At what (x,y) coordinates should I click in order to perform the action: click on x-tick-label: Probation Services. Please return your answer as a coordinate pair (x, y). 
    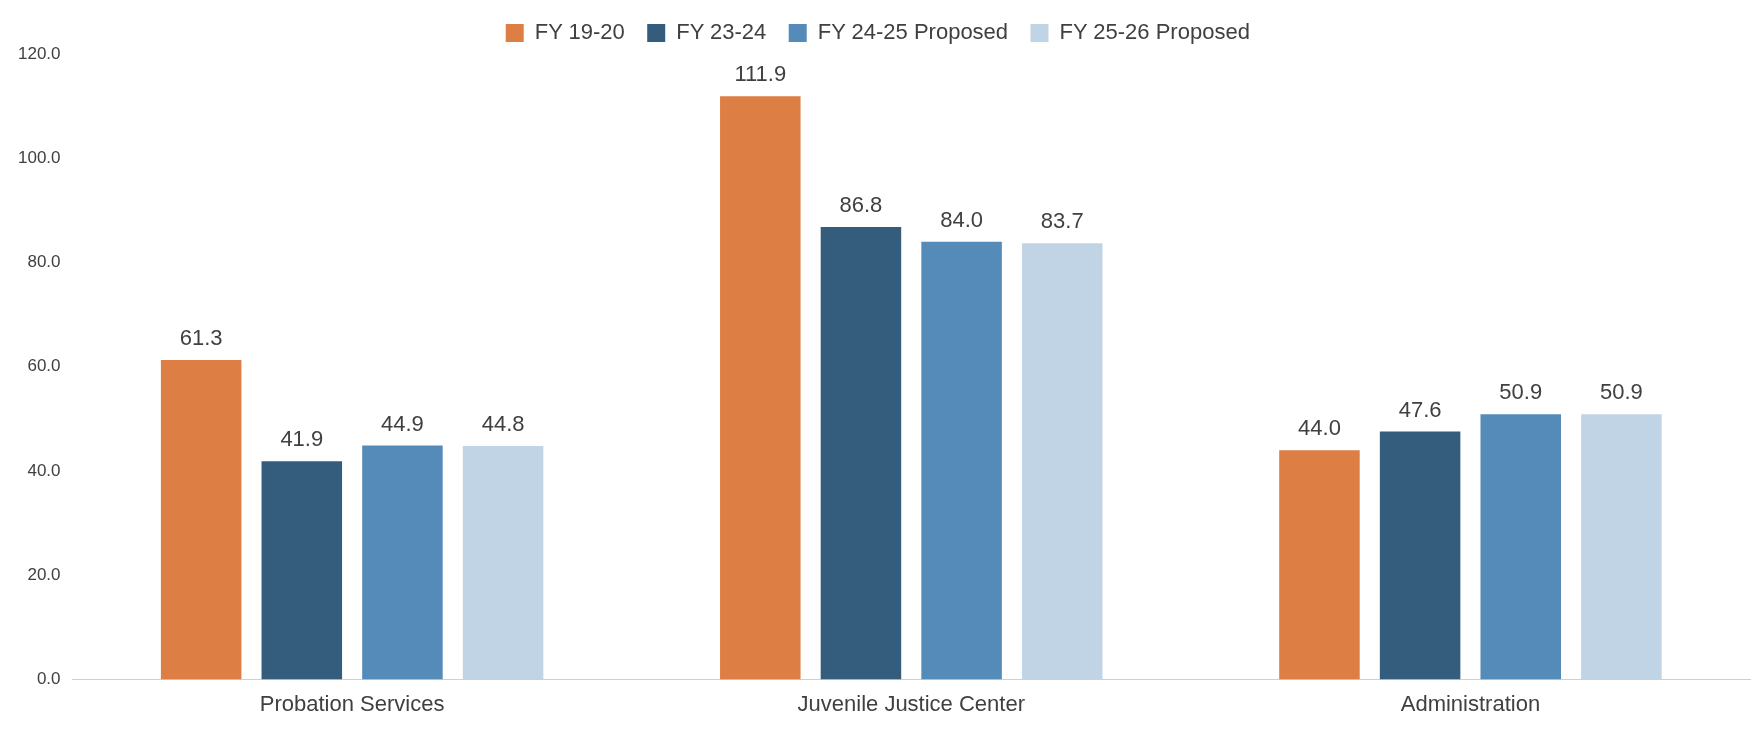
    Looking at the image, I should click on (352, 703).